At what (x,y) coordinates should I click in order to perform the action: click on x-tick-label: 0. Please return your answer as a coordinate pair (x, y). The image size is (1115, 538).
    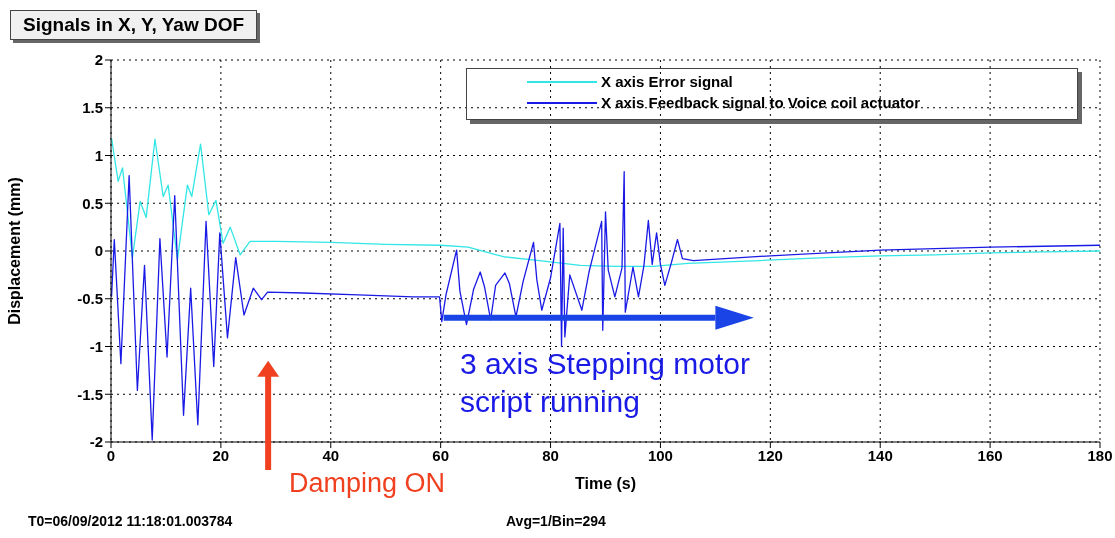
    Looking at the image, I should click on (111, 455).